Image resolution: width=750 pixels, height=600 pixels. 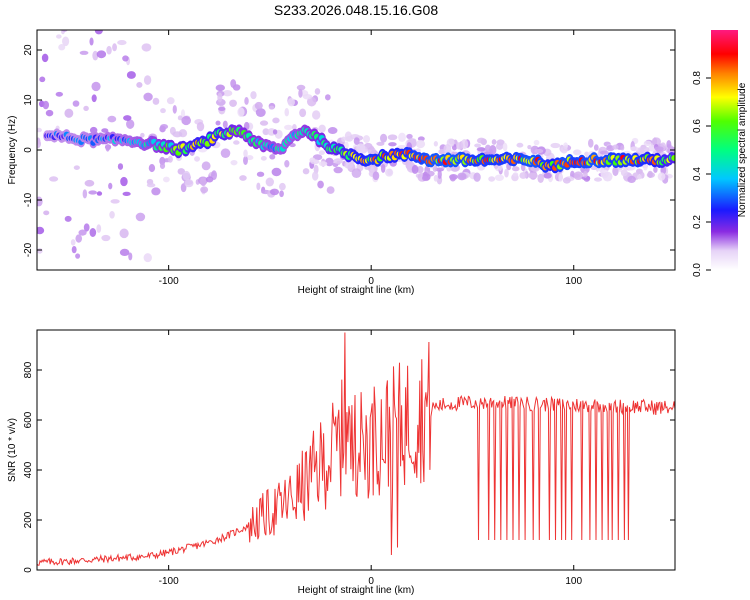 What do you see at coordinates (742, 149) in the screenshot?
I see `colorbar-label: Normalized spectral amplitude` at bounding box center [742, 149].